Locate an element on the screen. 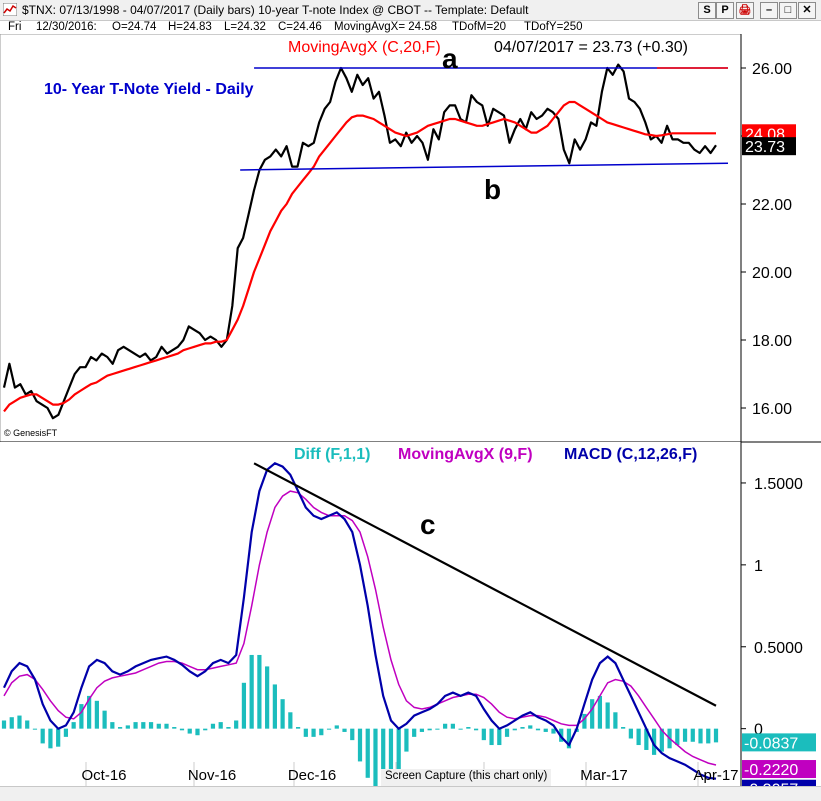 This screenshot has width=821, height=801. x-tick-label: Nov-16 is located at coordinates (212, 775).